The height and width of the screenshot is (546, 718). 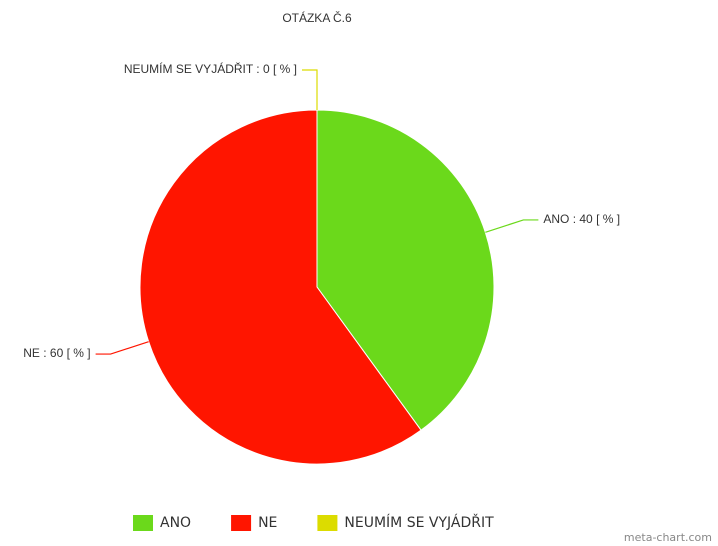 What do you see at coordinates (668, 537) in the screenshot?
I see `credit: meta-chart.com` at bounding box center [668, 537].